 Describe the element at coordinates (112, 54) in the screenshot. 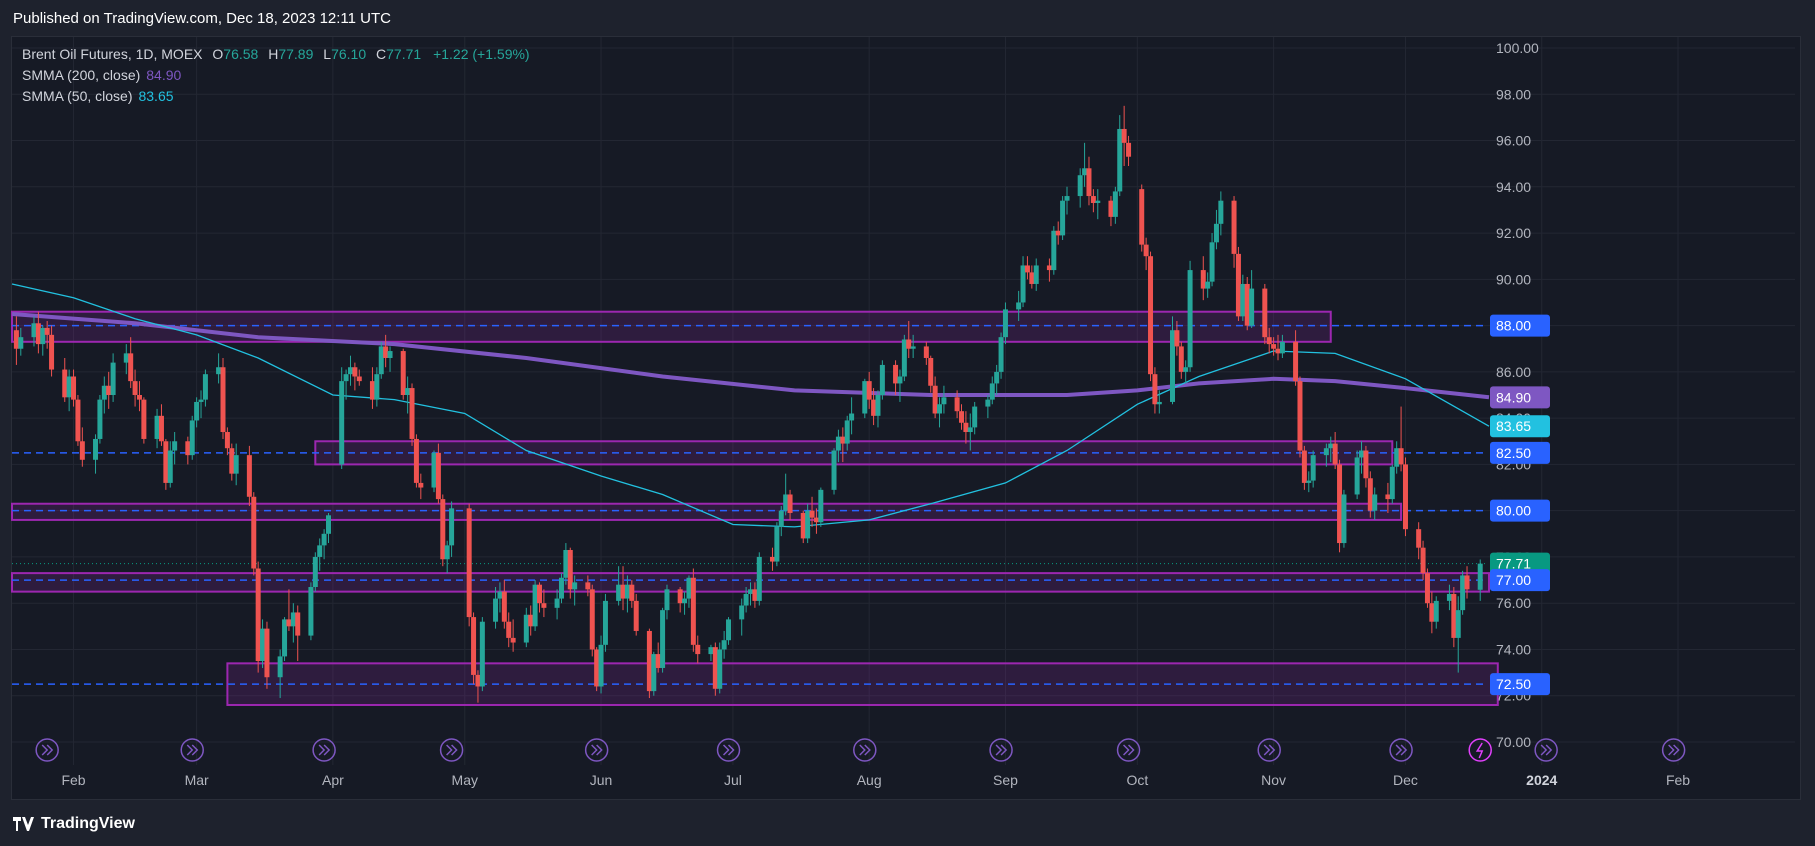

I see `legend-symbol: Brent Oil Futures, 1D, MOEX` at that location.